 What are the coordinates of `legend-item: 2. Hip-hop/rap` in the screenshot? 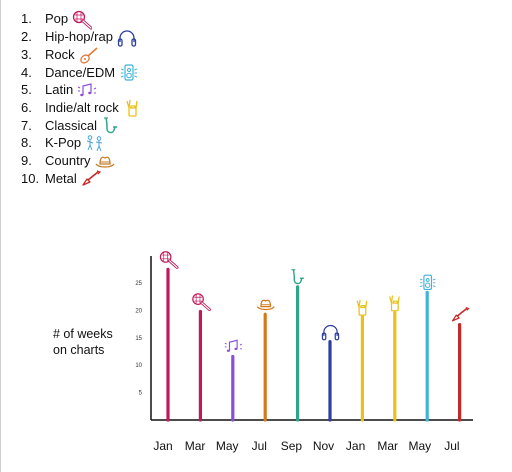 It's located at (82, 37).